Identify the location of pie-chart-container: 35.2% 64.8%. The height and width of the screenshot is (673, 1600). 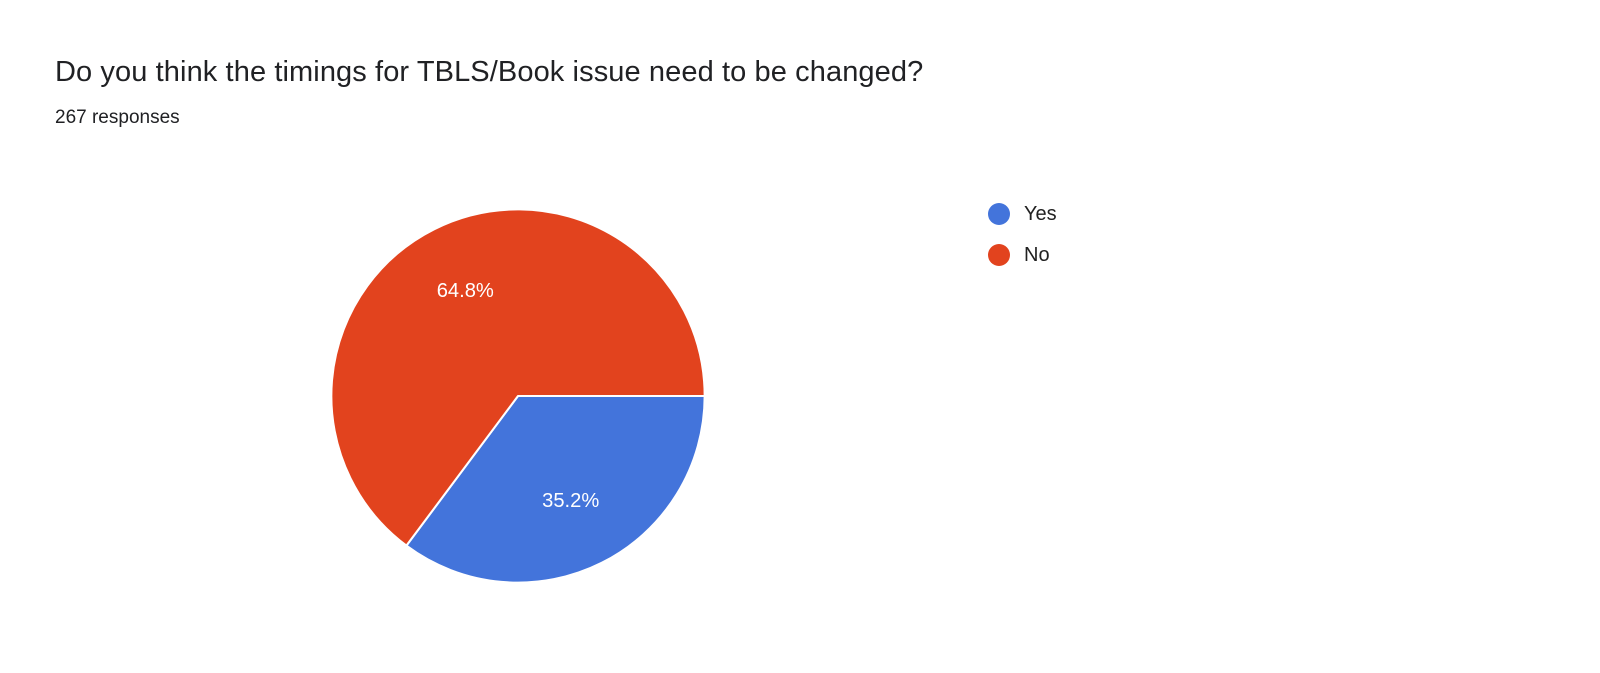
(518, 396).